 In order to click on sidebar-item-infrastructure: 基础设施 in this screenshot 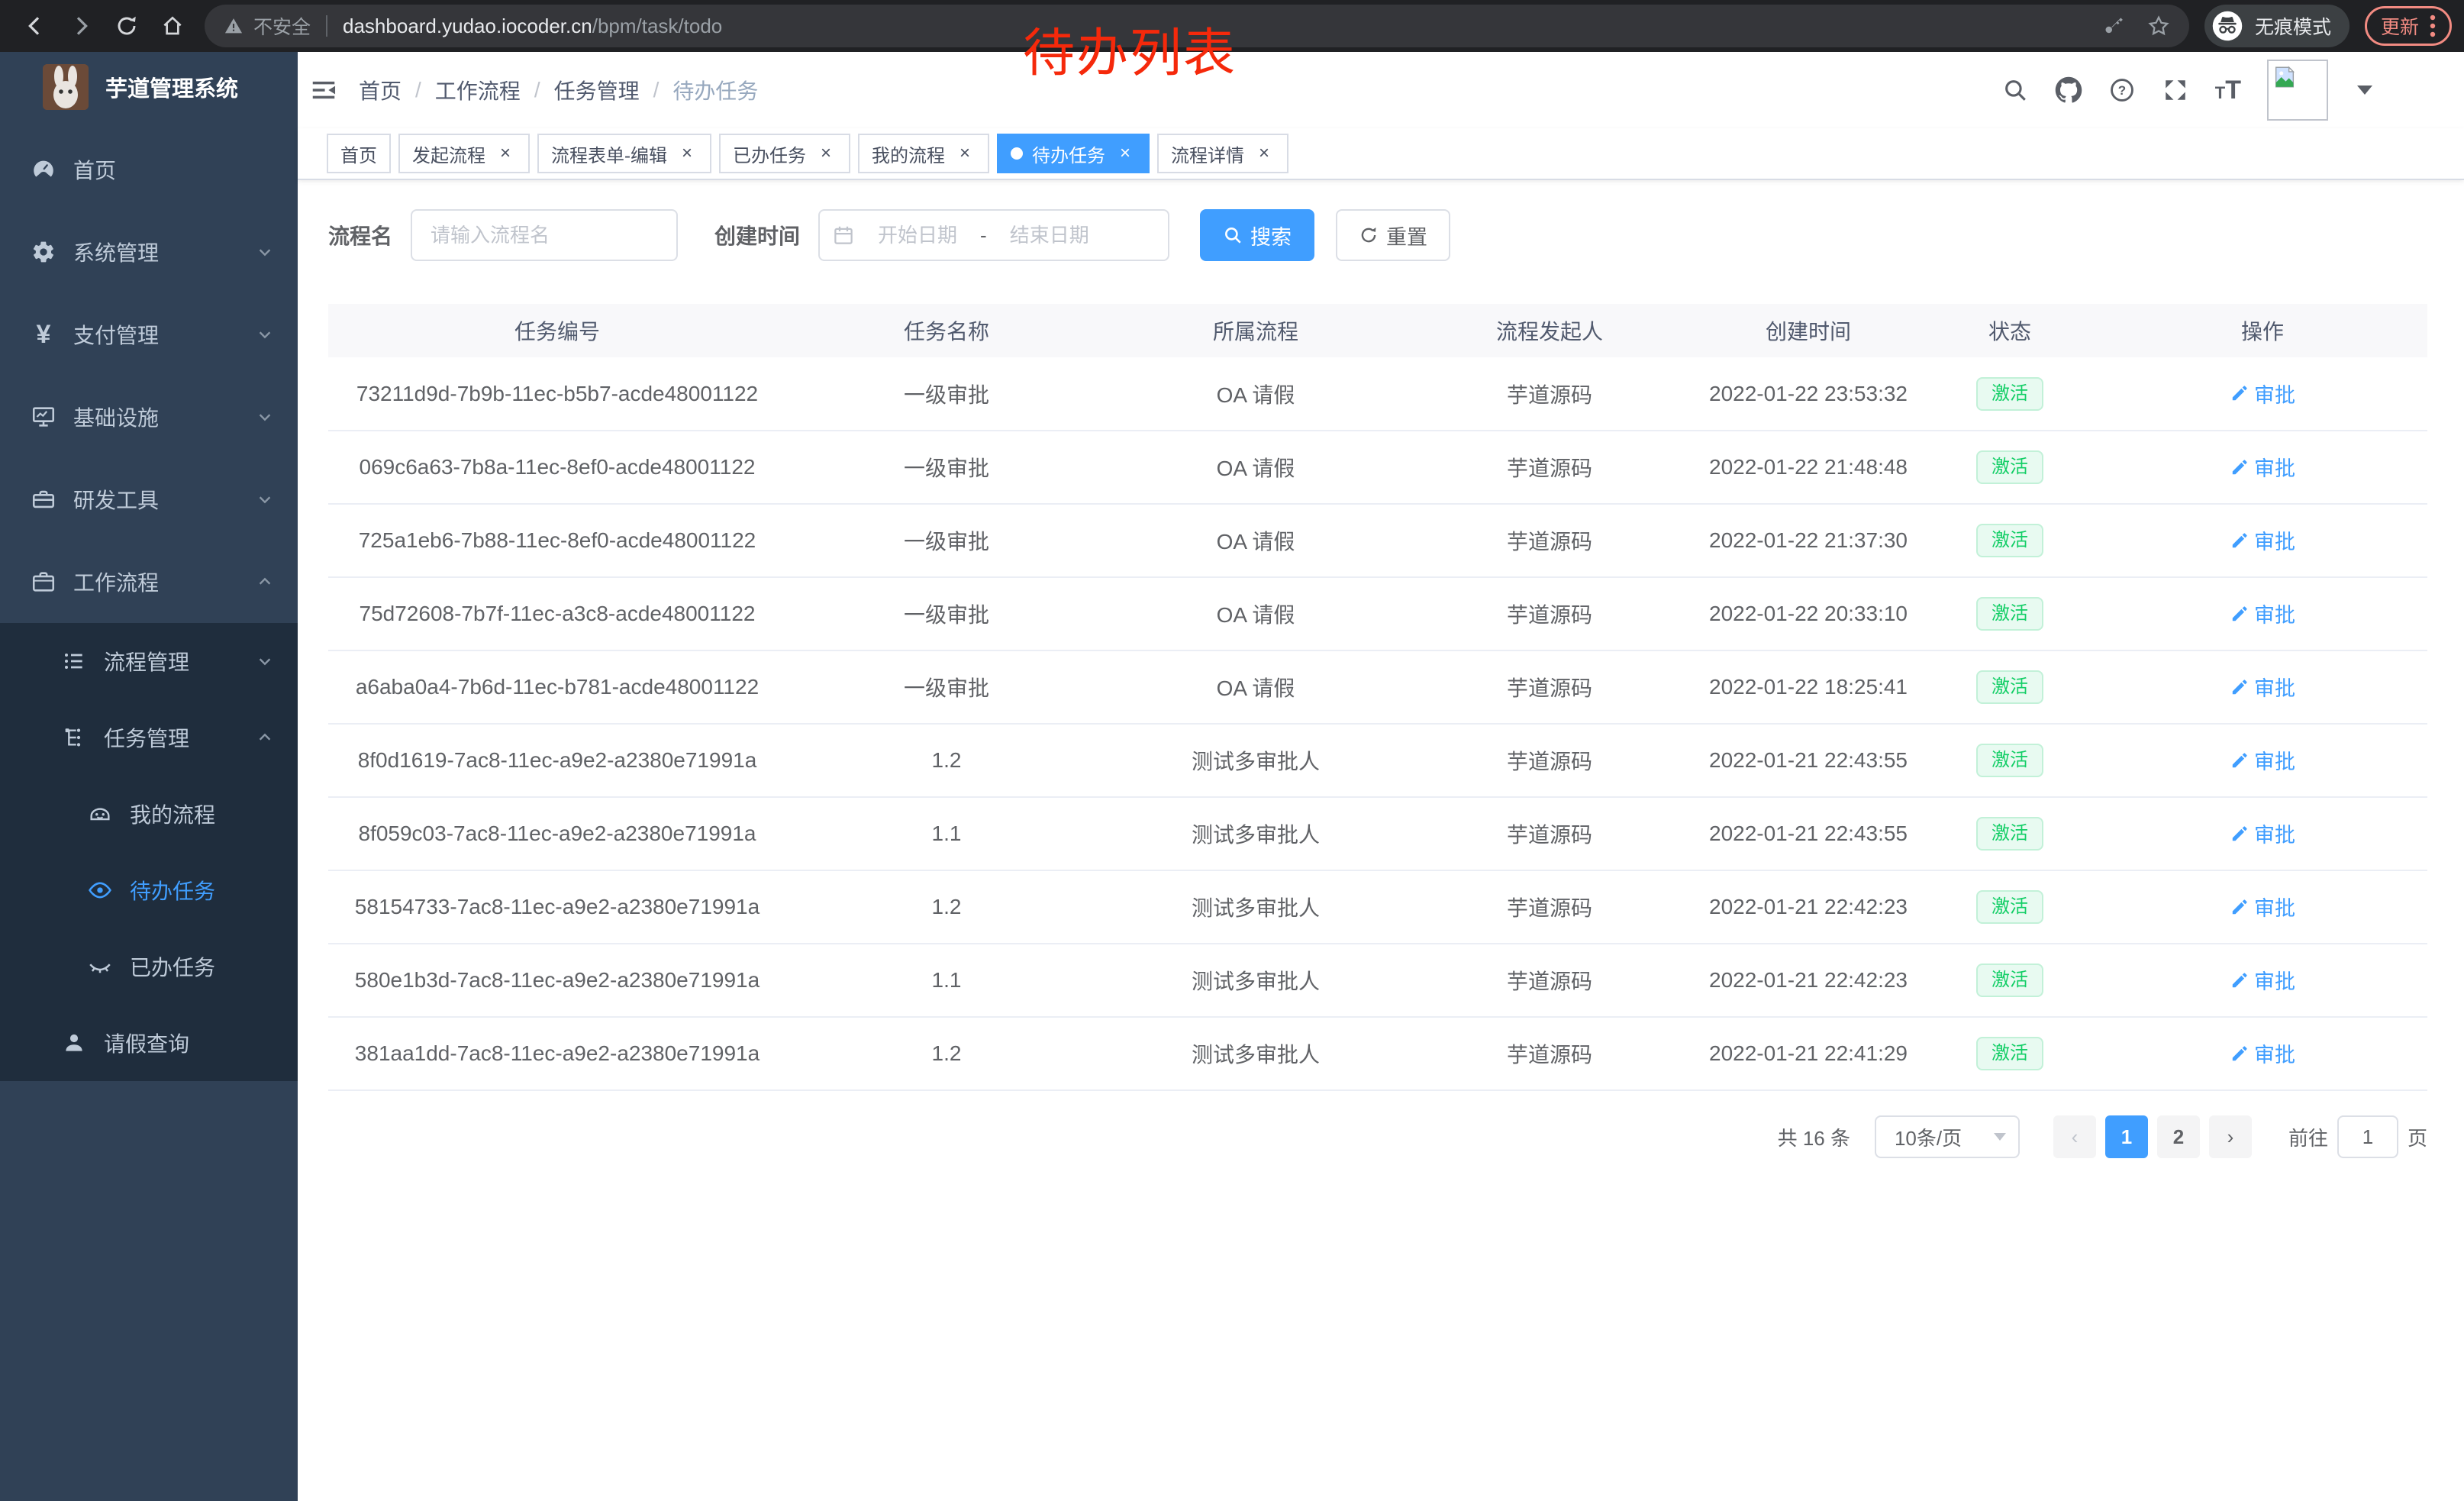, I will do `click(149, 417)`.